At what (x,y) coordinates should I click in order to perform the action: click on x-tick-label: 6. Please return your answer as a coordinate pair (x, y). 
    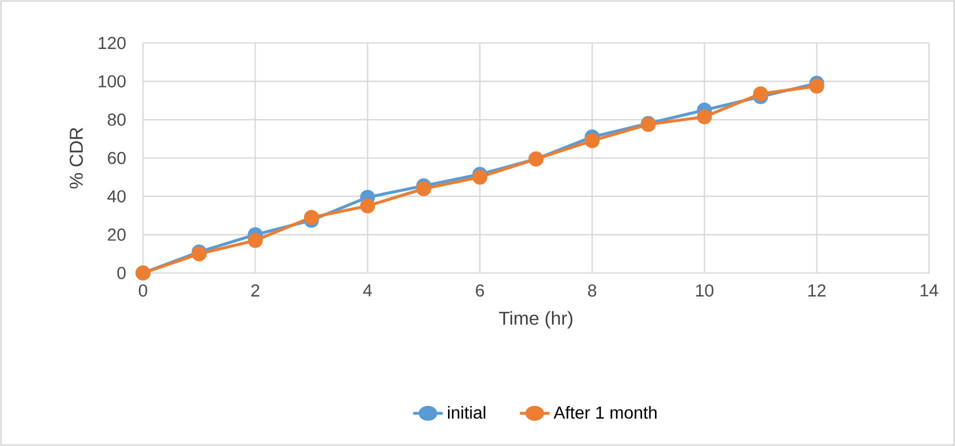
    Looking at the image, I should click on (480, 290).